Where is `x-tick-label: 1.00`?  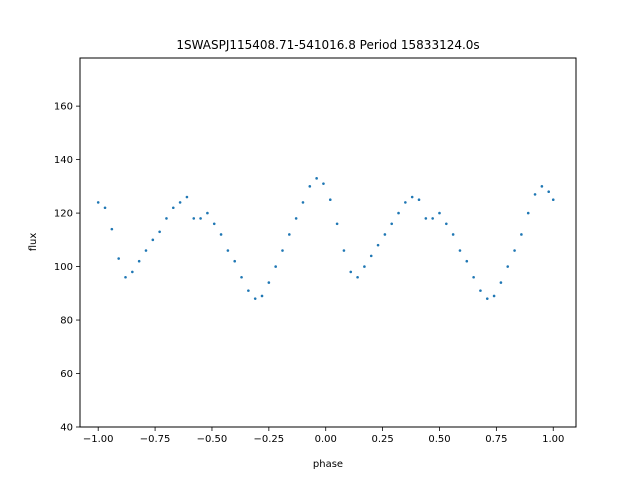
x-tick-label: 1.00 is located at coordinates (553, 439).